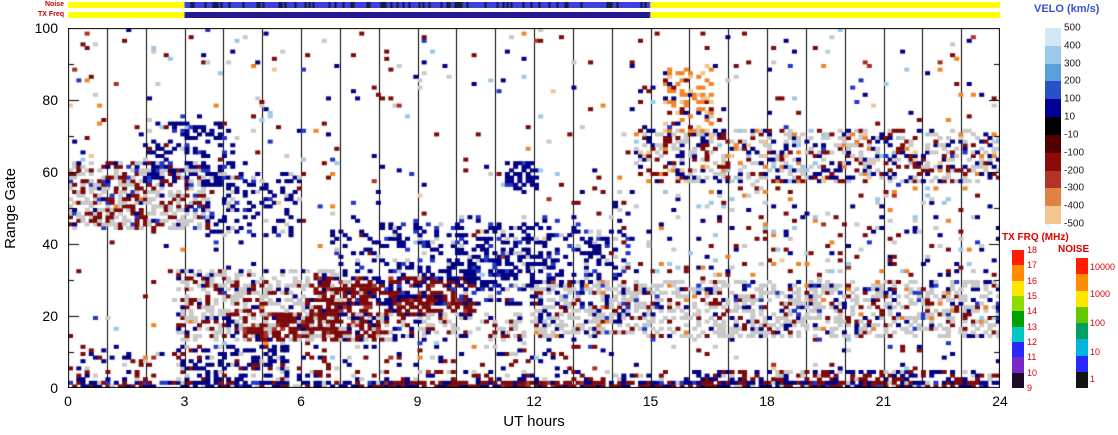  I want to click on x-tick-label: 24, so click(1000, 401).